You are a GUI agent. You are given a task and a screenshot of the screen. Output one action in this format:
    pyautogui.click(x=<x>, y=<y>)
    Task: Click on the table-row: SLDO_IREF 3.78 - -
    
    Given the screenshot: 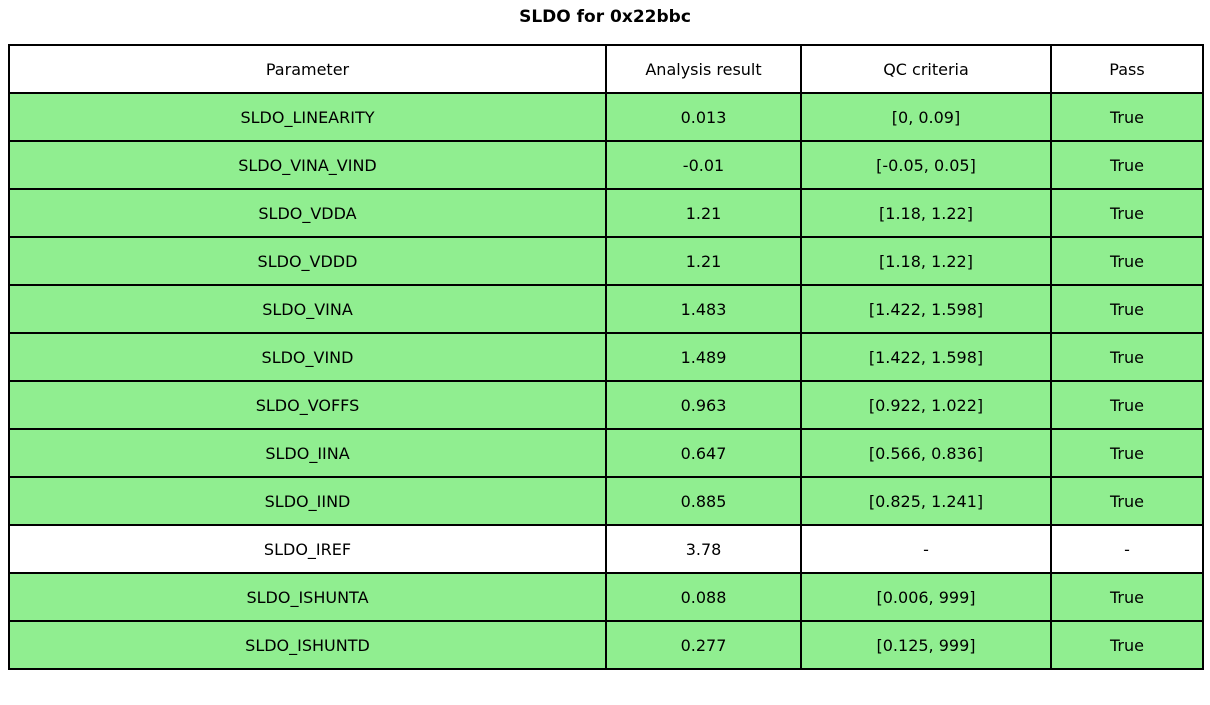 What is the action you would take?
    pyautogui.click(x=606, y=549)
    